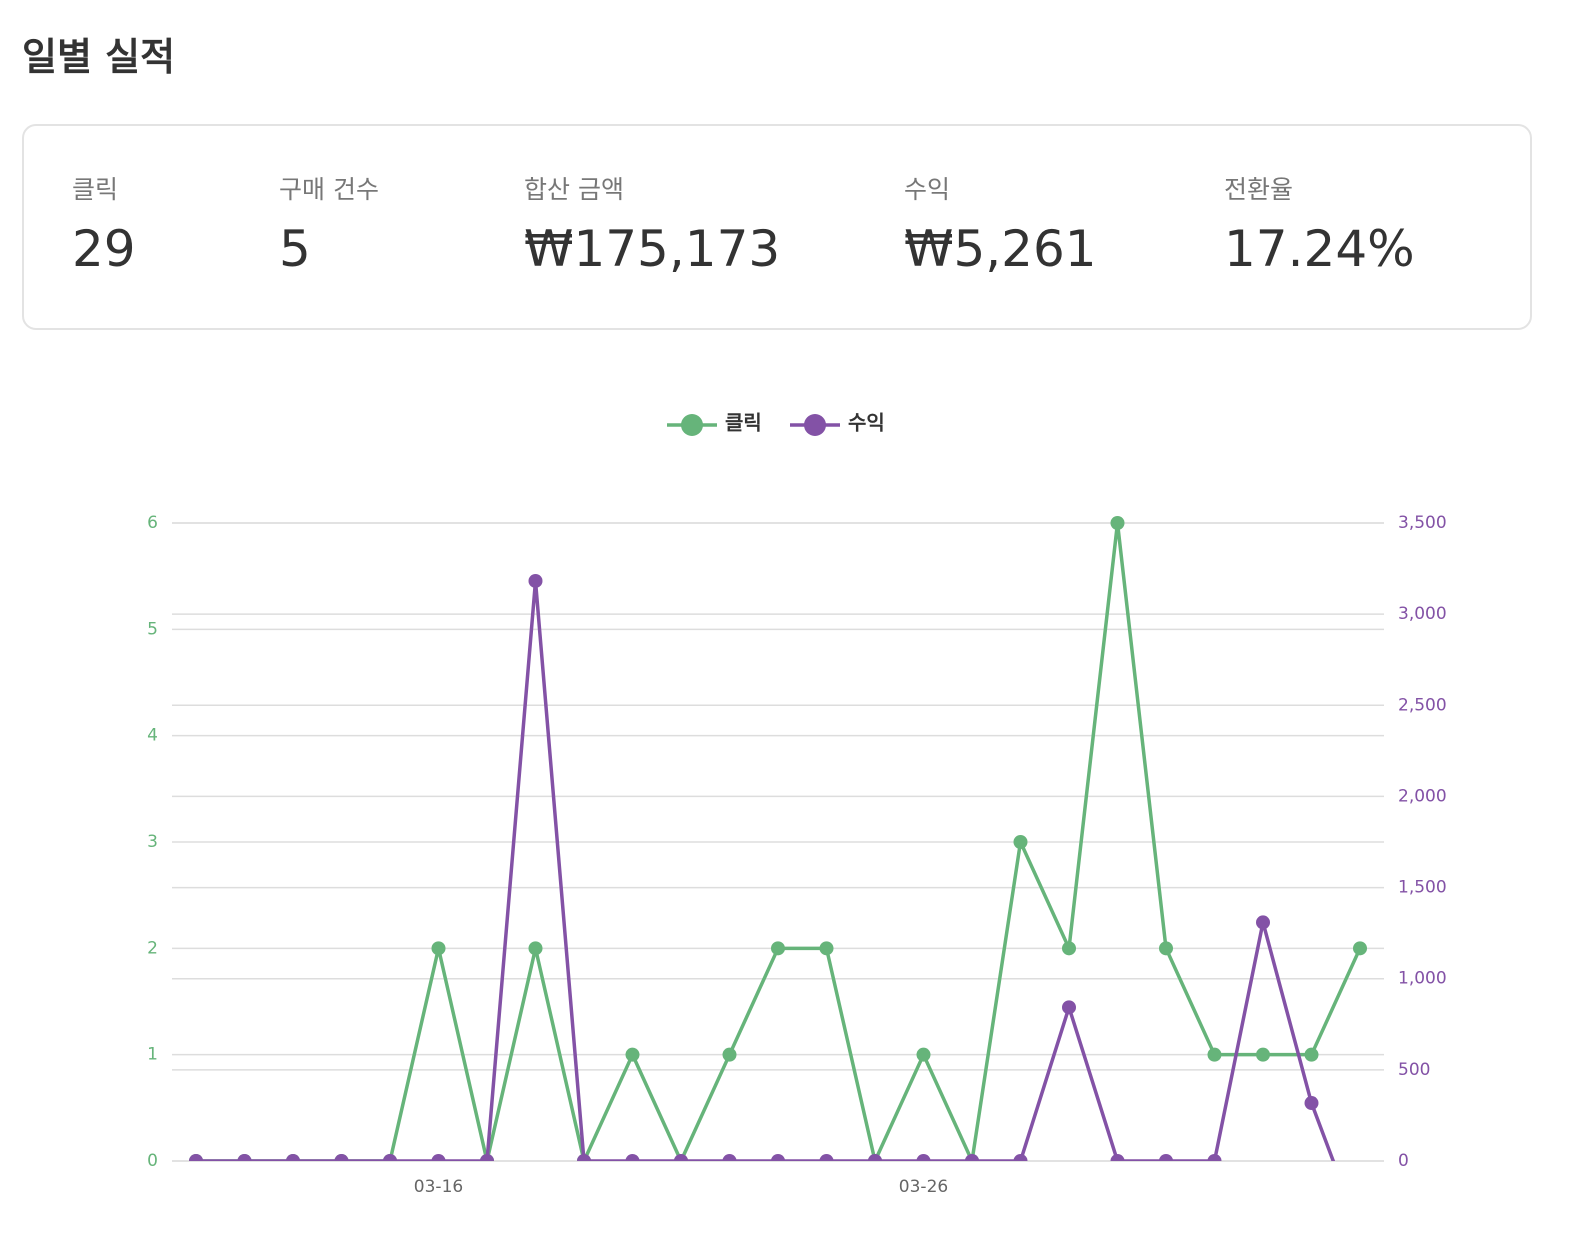  Describe the element at coordinates (1259, 189) in the screenshot. I see `stat-label: 전환율` at that location.